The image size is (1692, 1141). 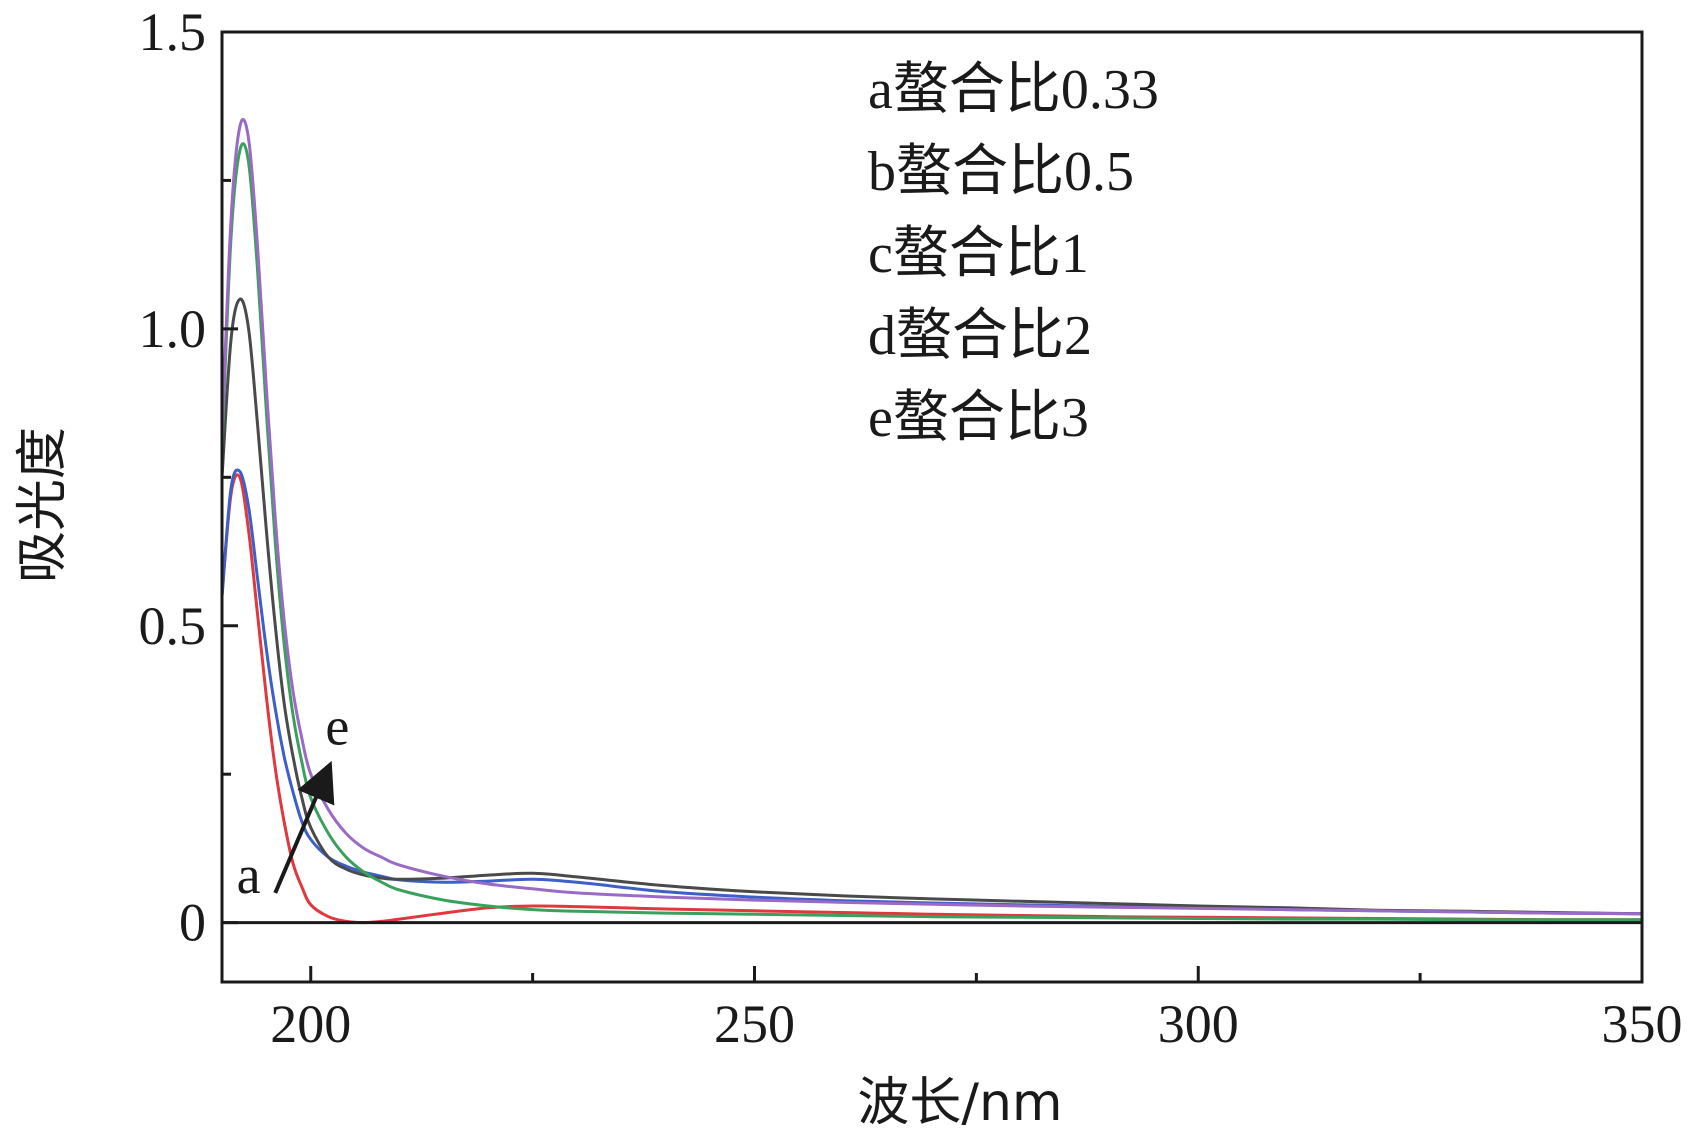 I want to click on x-axis-title: 波长/nm, so click(x=959, y=1103).